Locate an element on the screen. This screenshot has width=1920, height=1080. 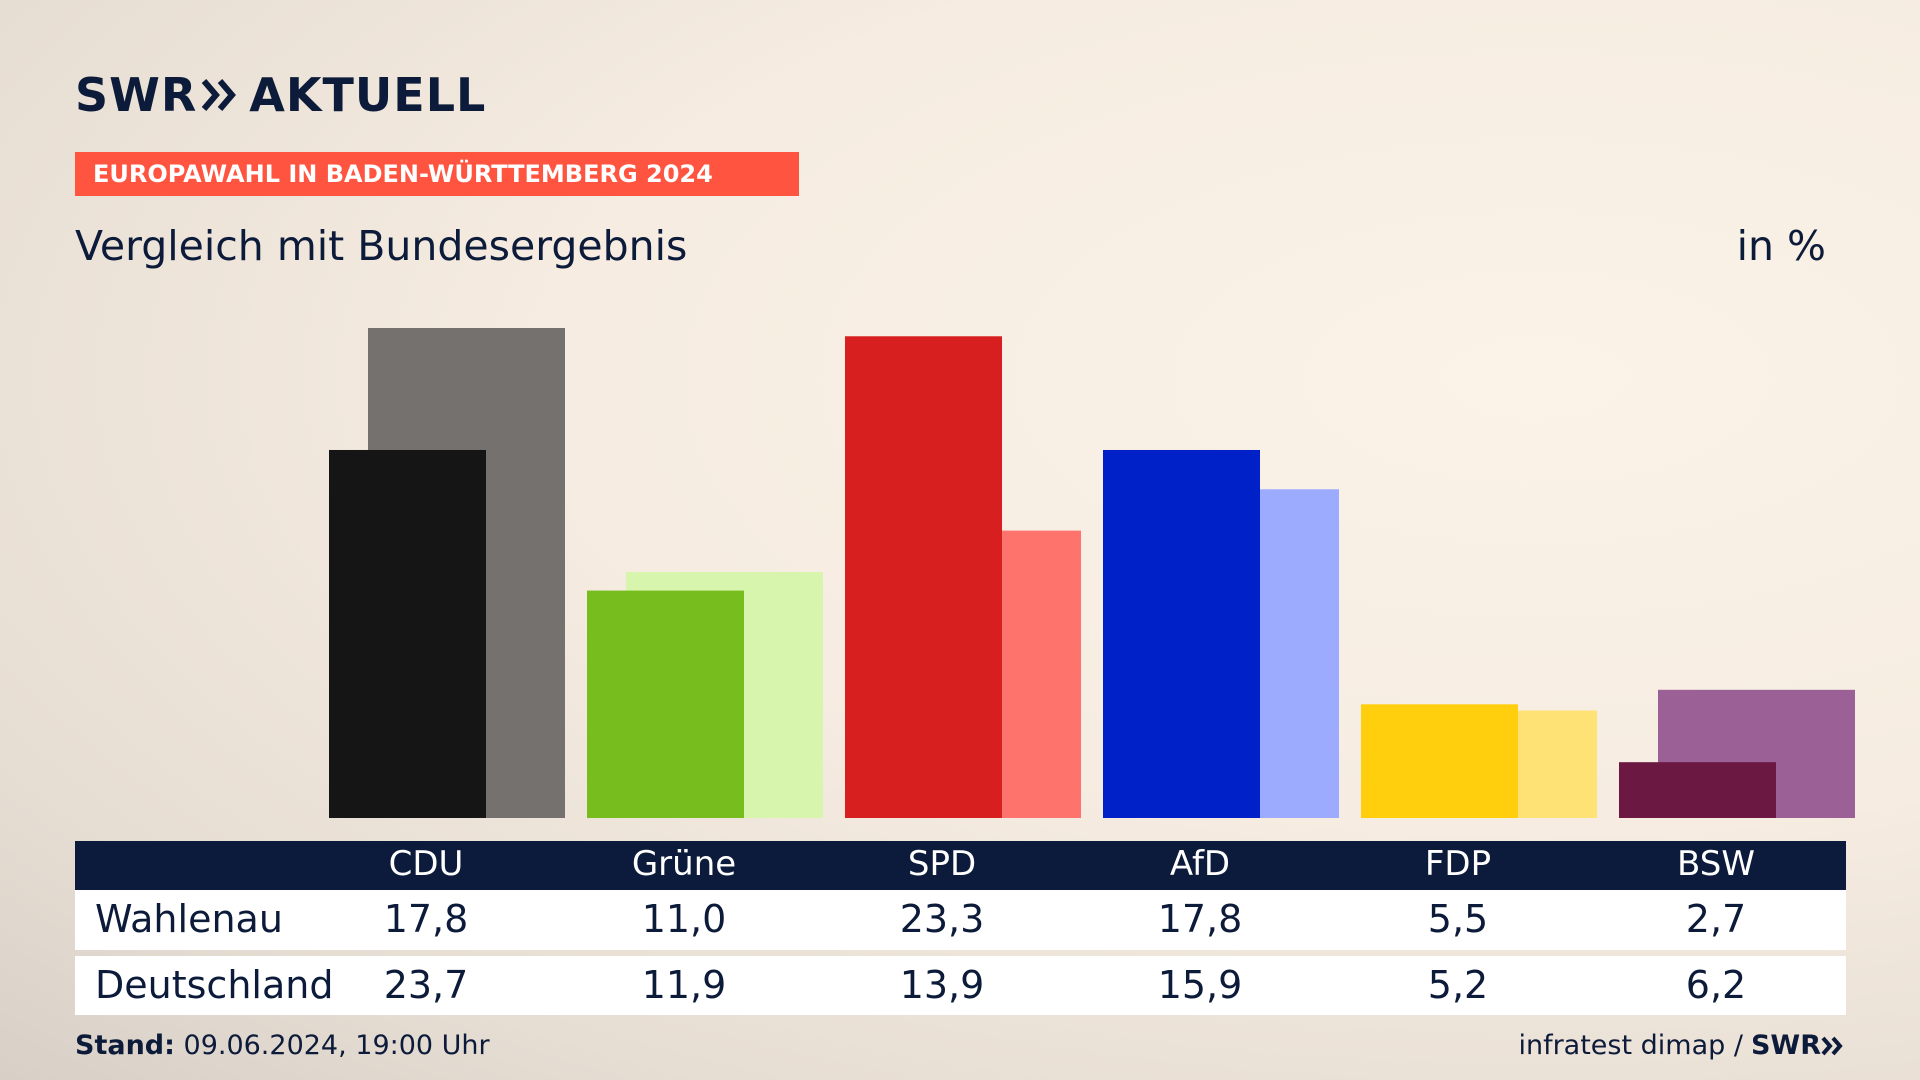
value-deutschland-spd: 13,9 is located at coordinates (942, 985).